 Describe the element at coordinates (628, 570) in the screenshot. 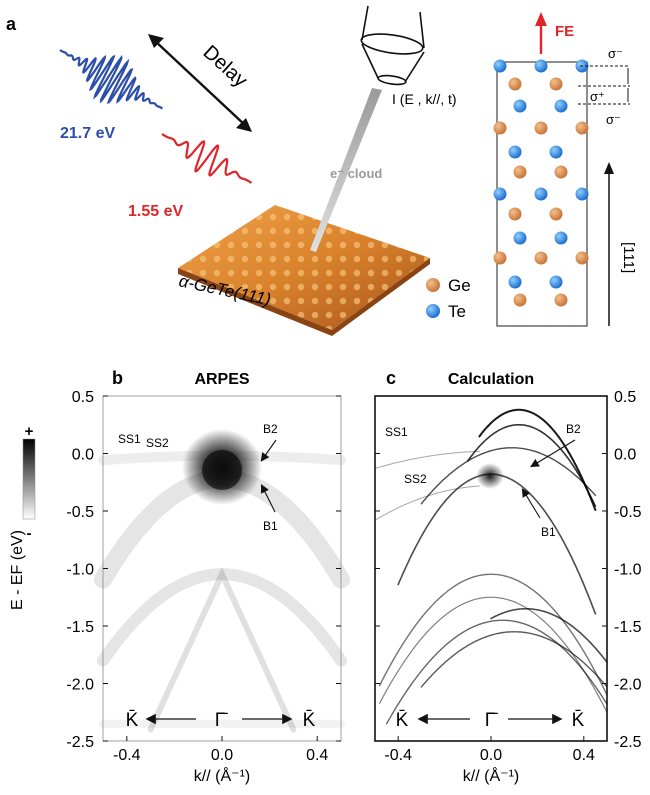

I see `right-y-tick-label: -1.0` at that location.